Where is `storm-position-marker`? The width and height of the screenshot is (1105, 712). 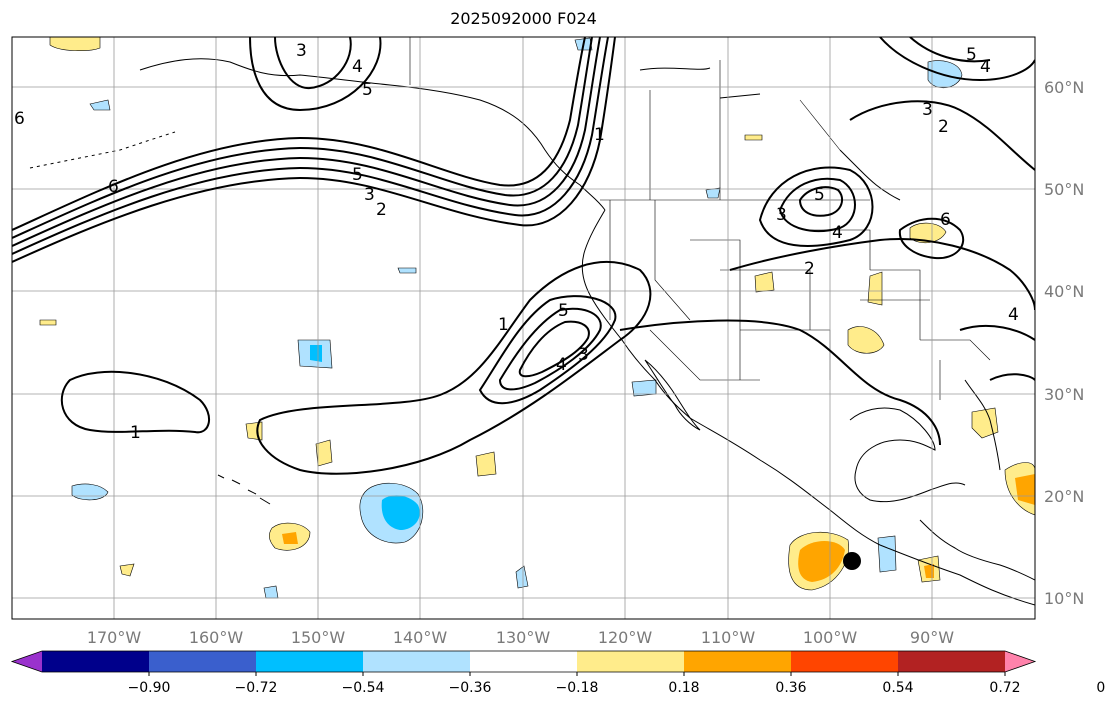
storm-position-marker is located at coordinates (852, 561).